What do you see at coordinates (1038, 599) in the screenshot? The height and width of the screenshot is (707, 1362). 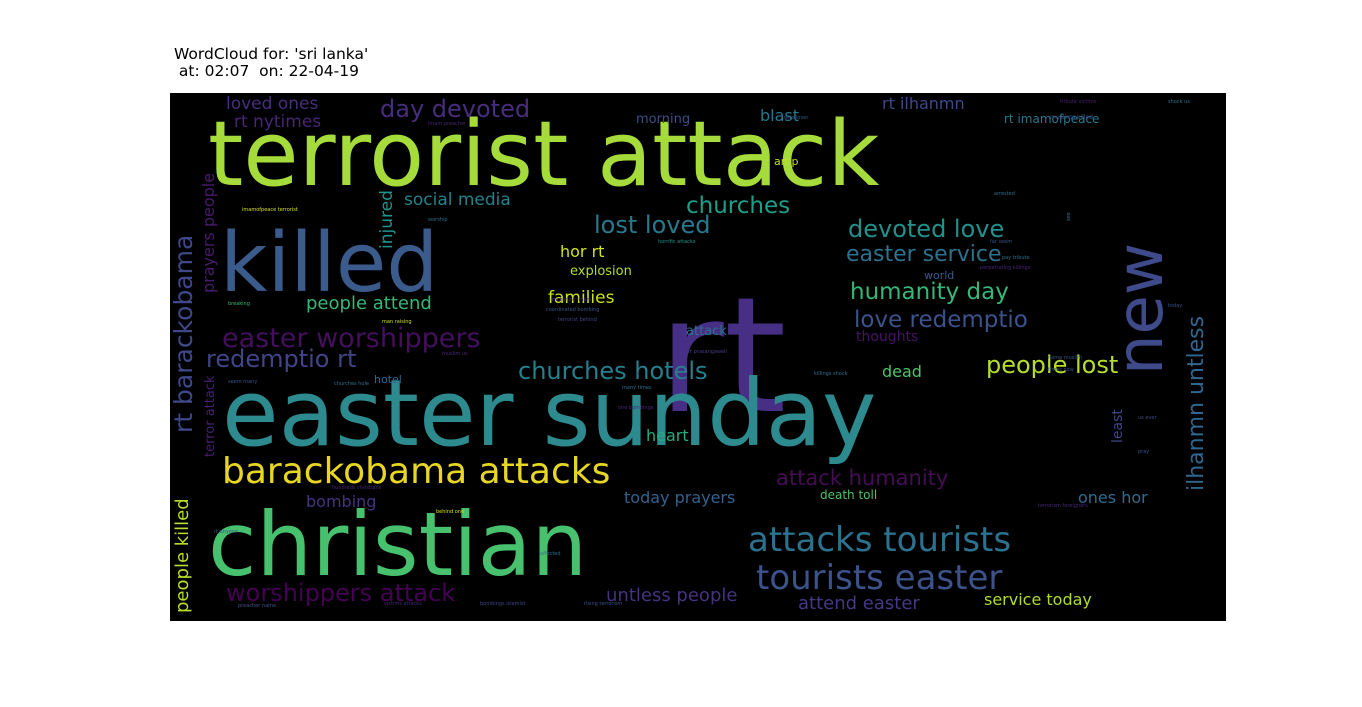 I see `cloud-word-service-today: service today` at bounding box center [1038, 599].